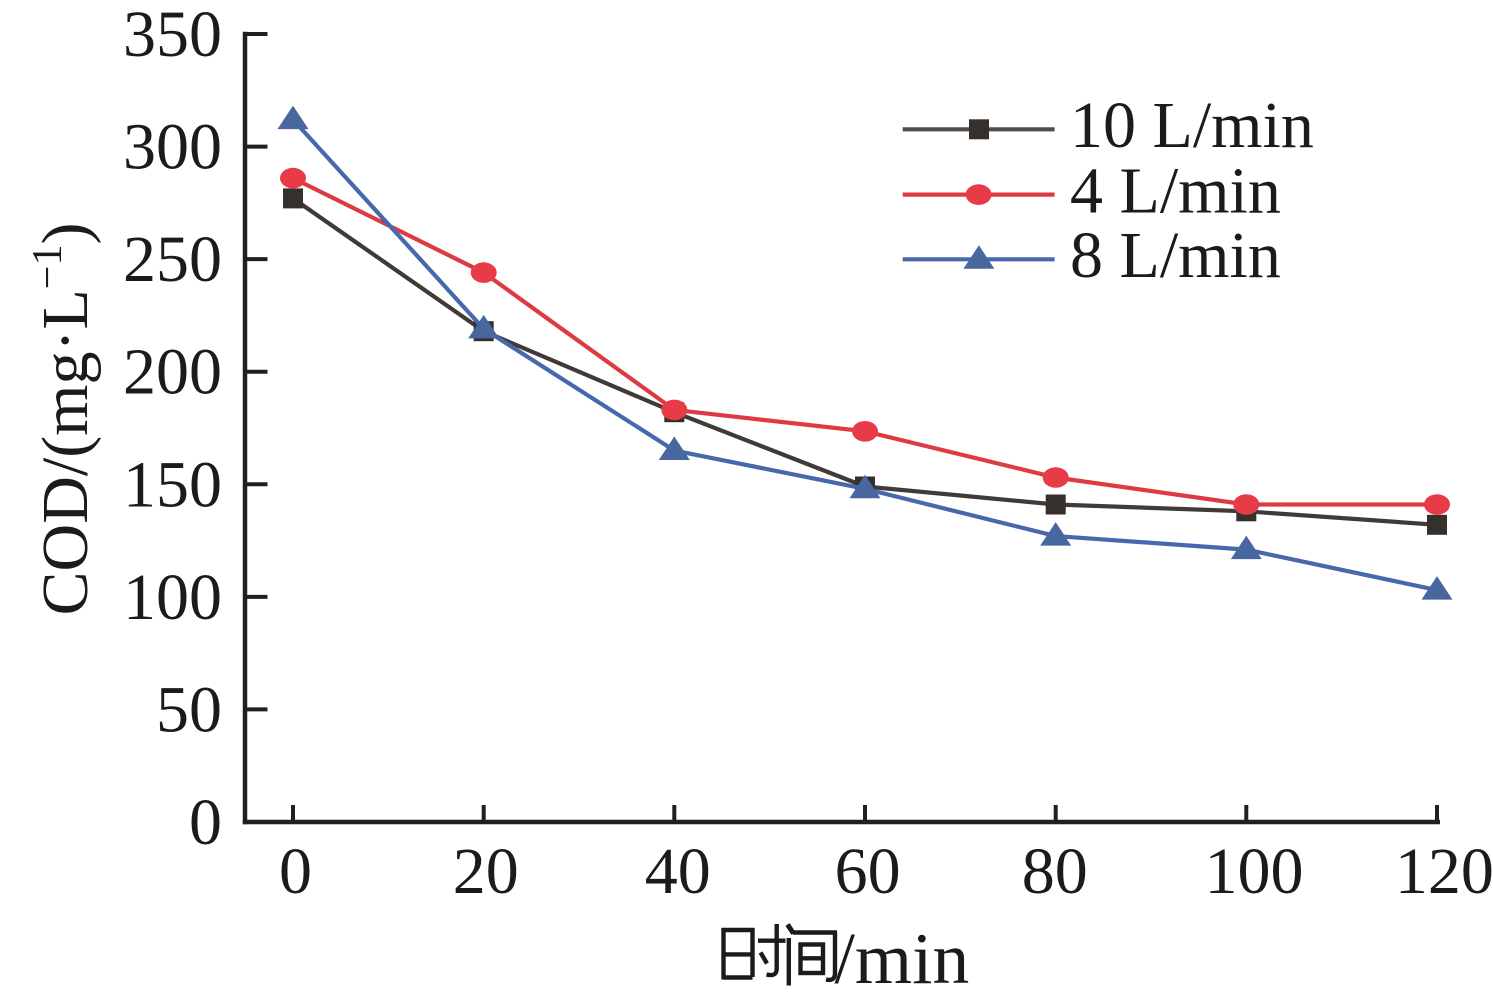 The height and width of the screenshot is (1003, 1493). What do you see at coordinates (172, 35) in the screenshot?
I see `svg-text: 350` at bounding box center [172, 35].